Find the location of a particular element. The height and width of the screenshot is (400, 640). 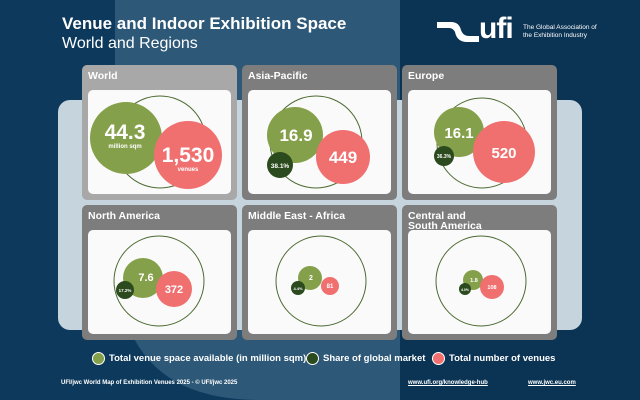

legend-item-venues: Total number of venues is located at coordinates (493, 358).